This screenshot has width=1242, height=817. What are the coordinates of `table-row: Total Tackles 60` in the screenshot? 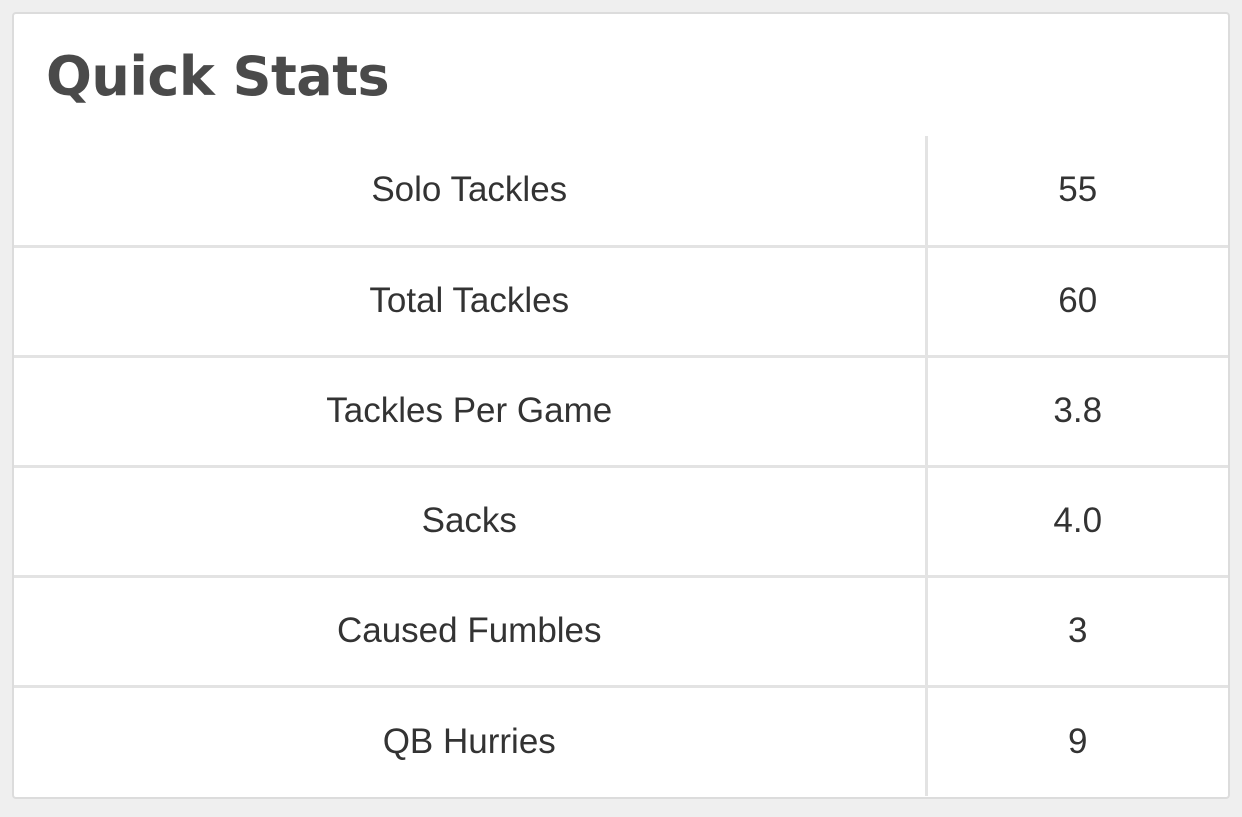 It's located at (621, 302).